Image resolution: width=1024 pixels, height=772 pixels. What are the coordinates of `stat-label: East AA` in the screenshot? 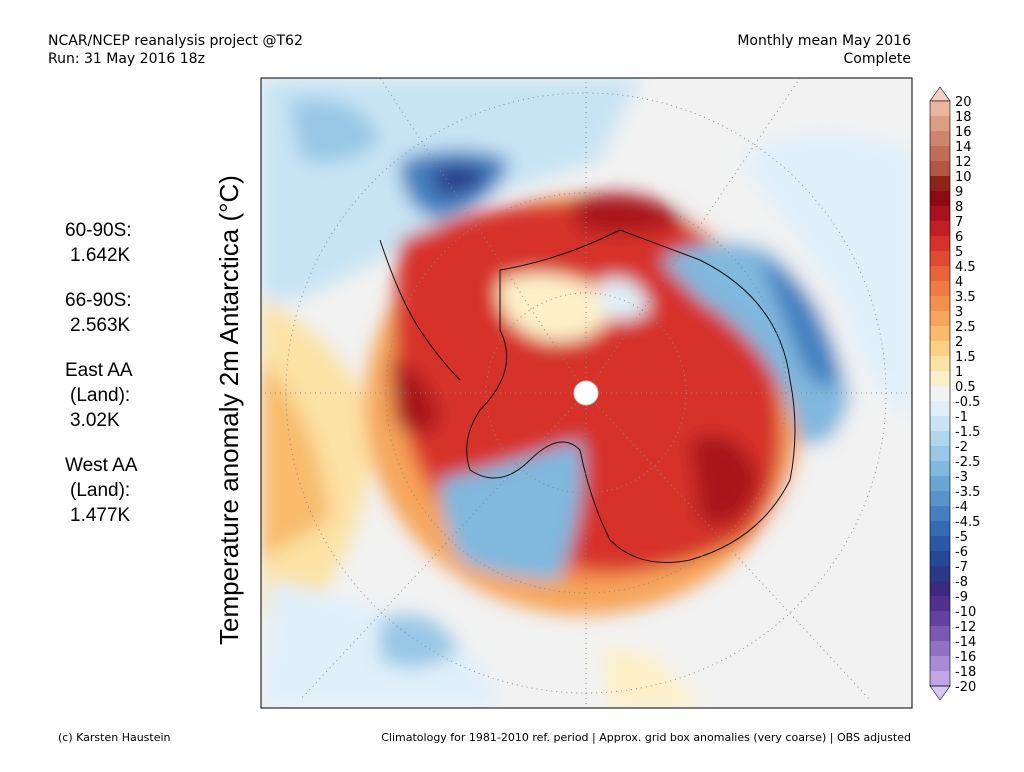 It's located at (99, 370).